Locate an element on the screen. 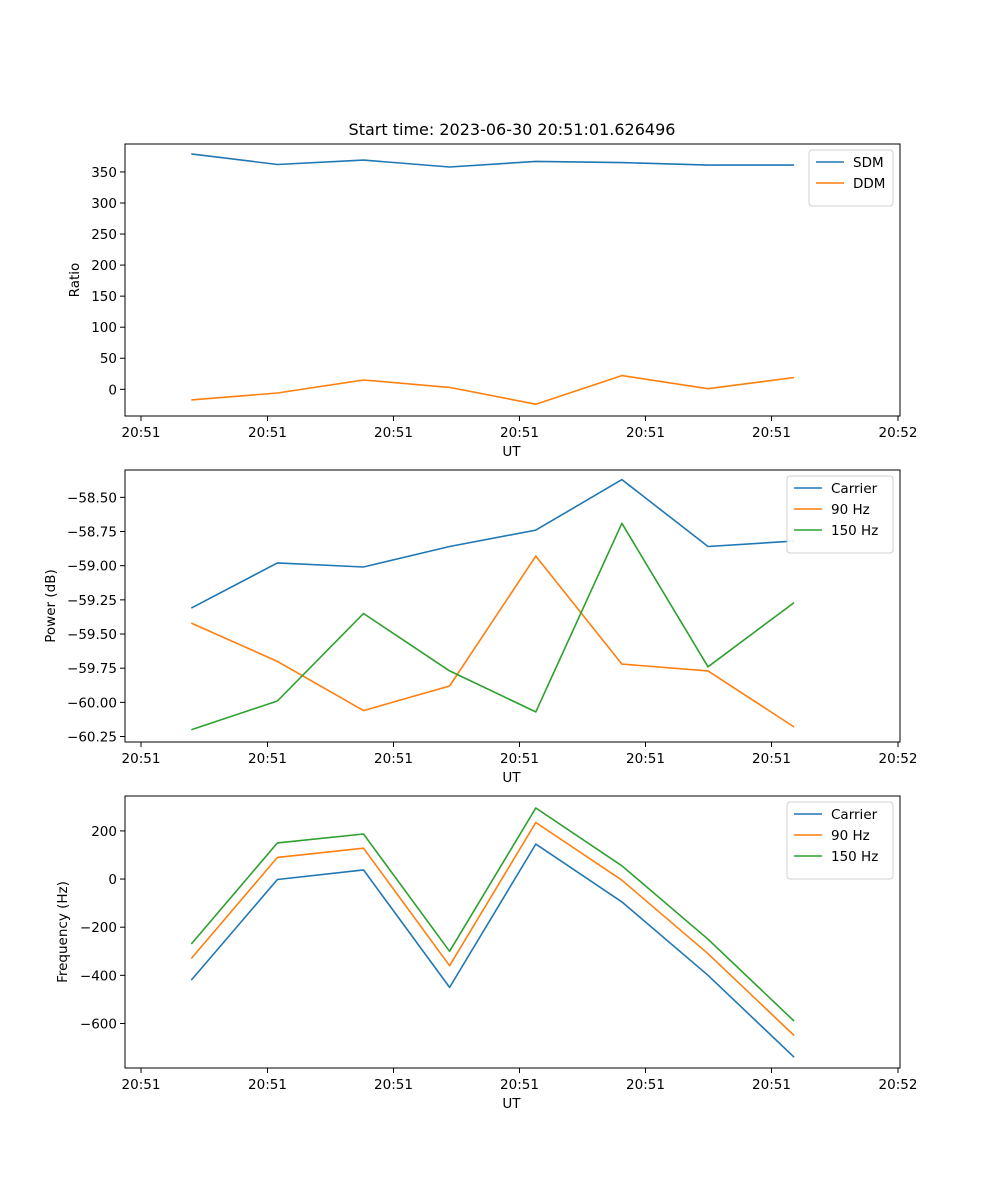  y-axis-label: Power (dB) is located at coordinates (51, 605).